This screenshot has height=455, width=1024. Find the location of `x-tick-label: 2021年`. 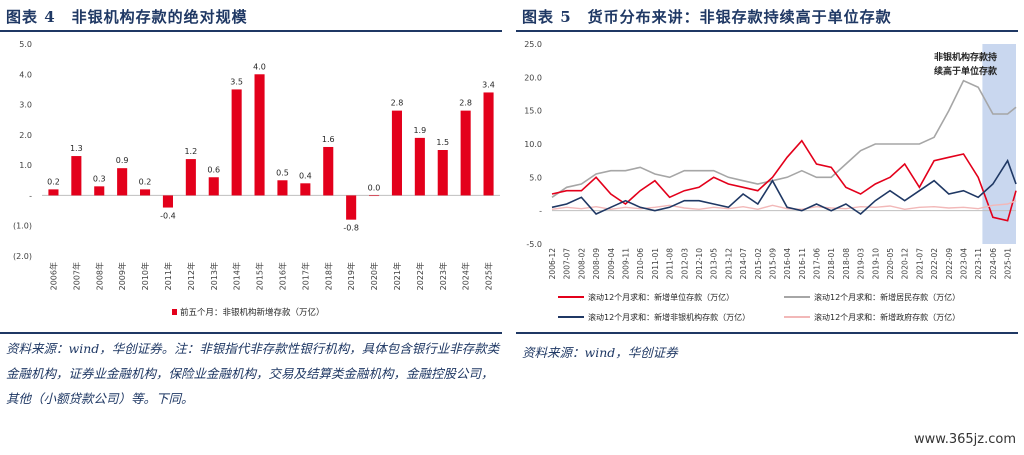

x-tick-label: 2021年 is located at coordinates (397, 276).